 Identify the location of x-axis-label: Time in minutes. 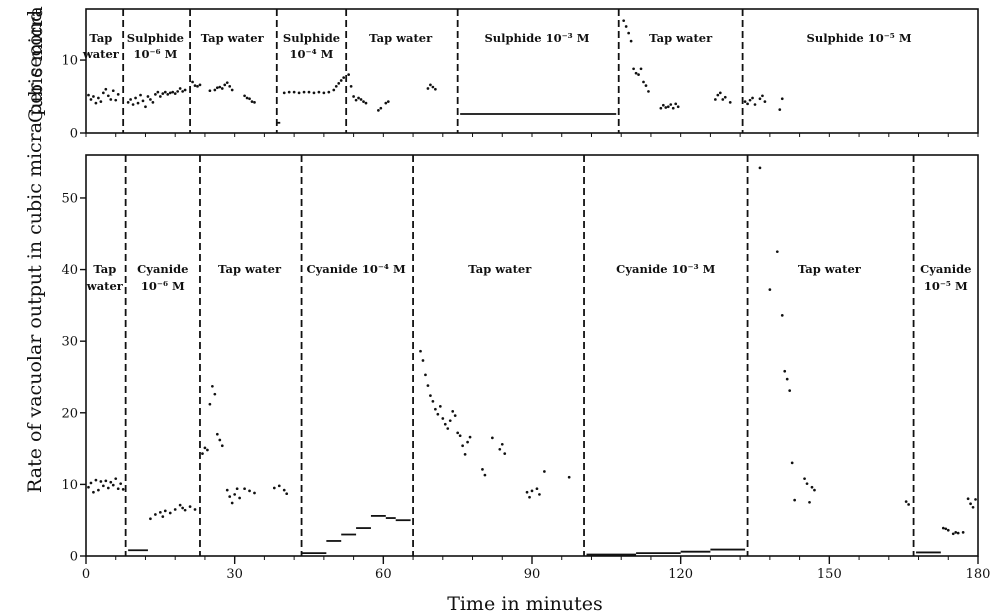
(525, 604).